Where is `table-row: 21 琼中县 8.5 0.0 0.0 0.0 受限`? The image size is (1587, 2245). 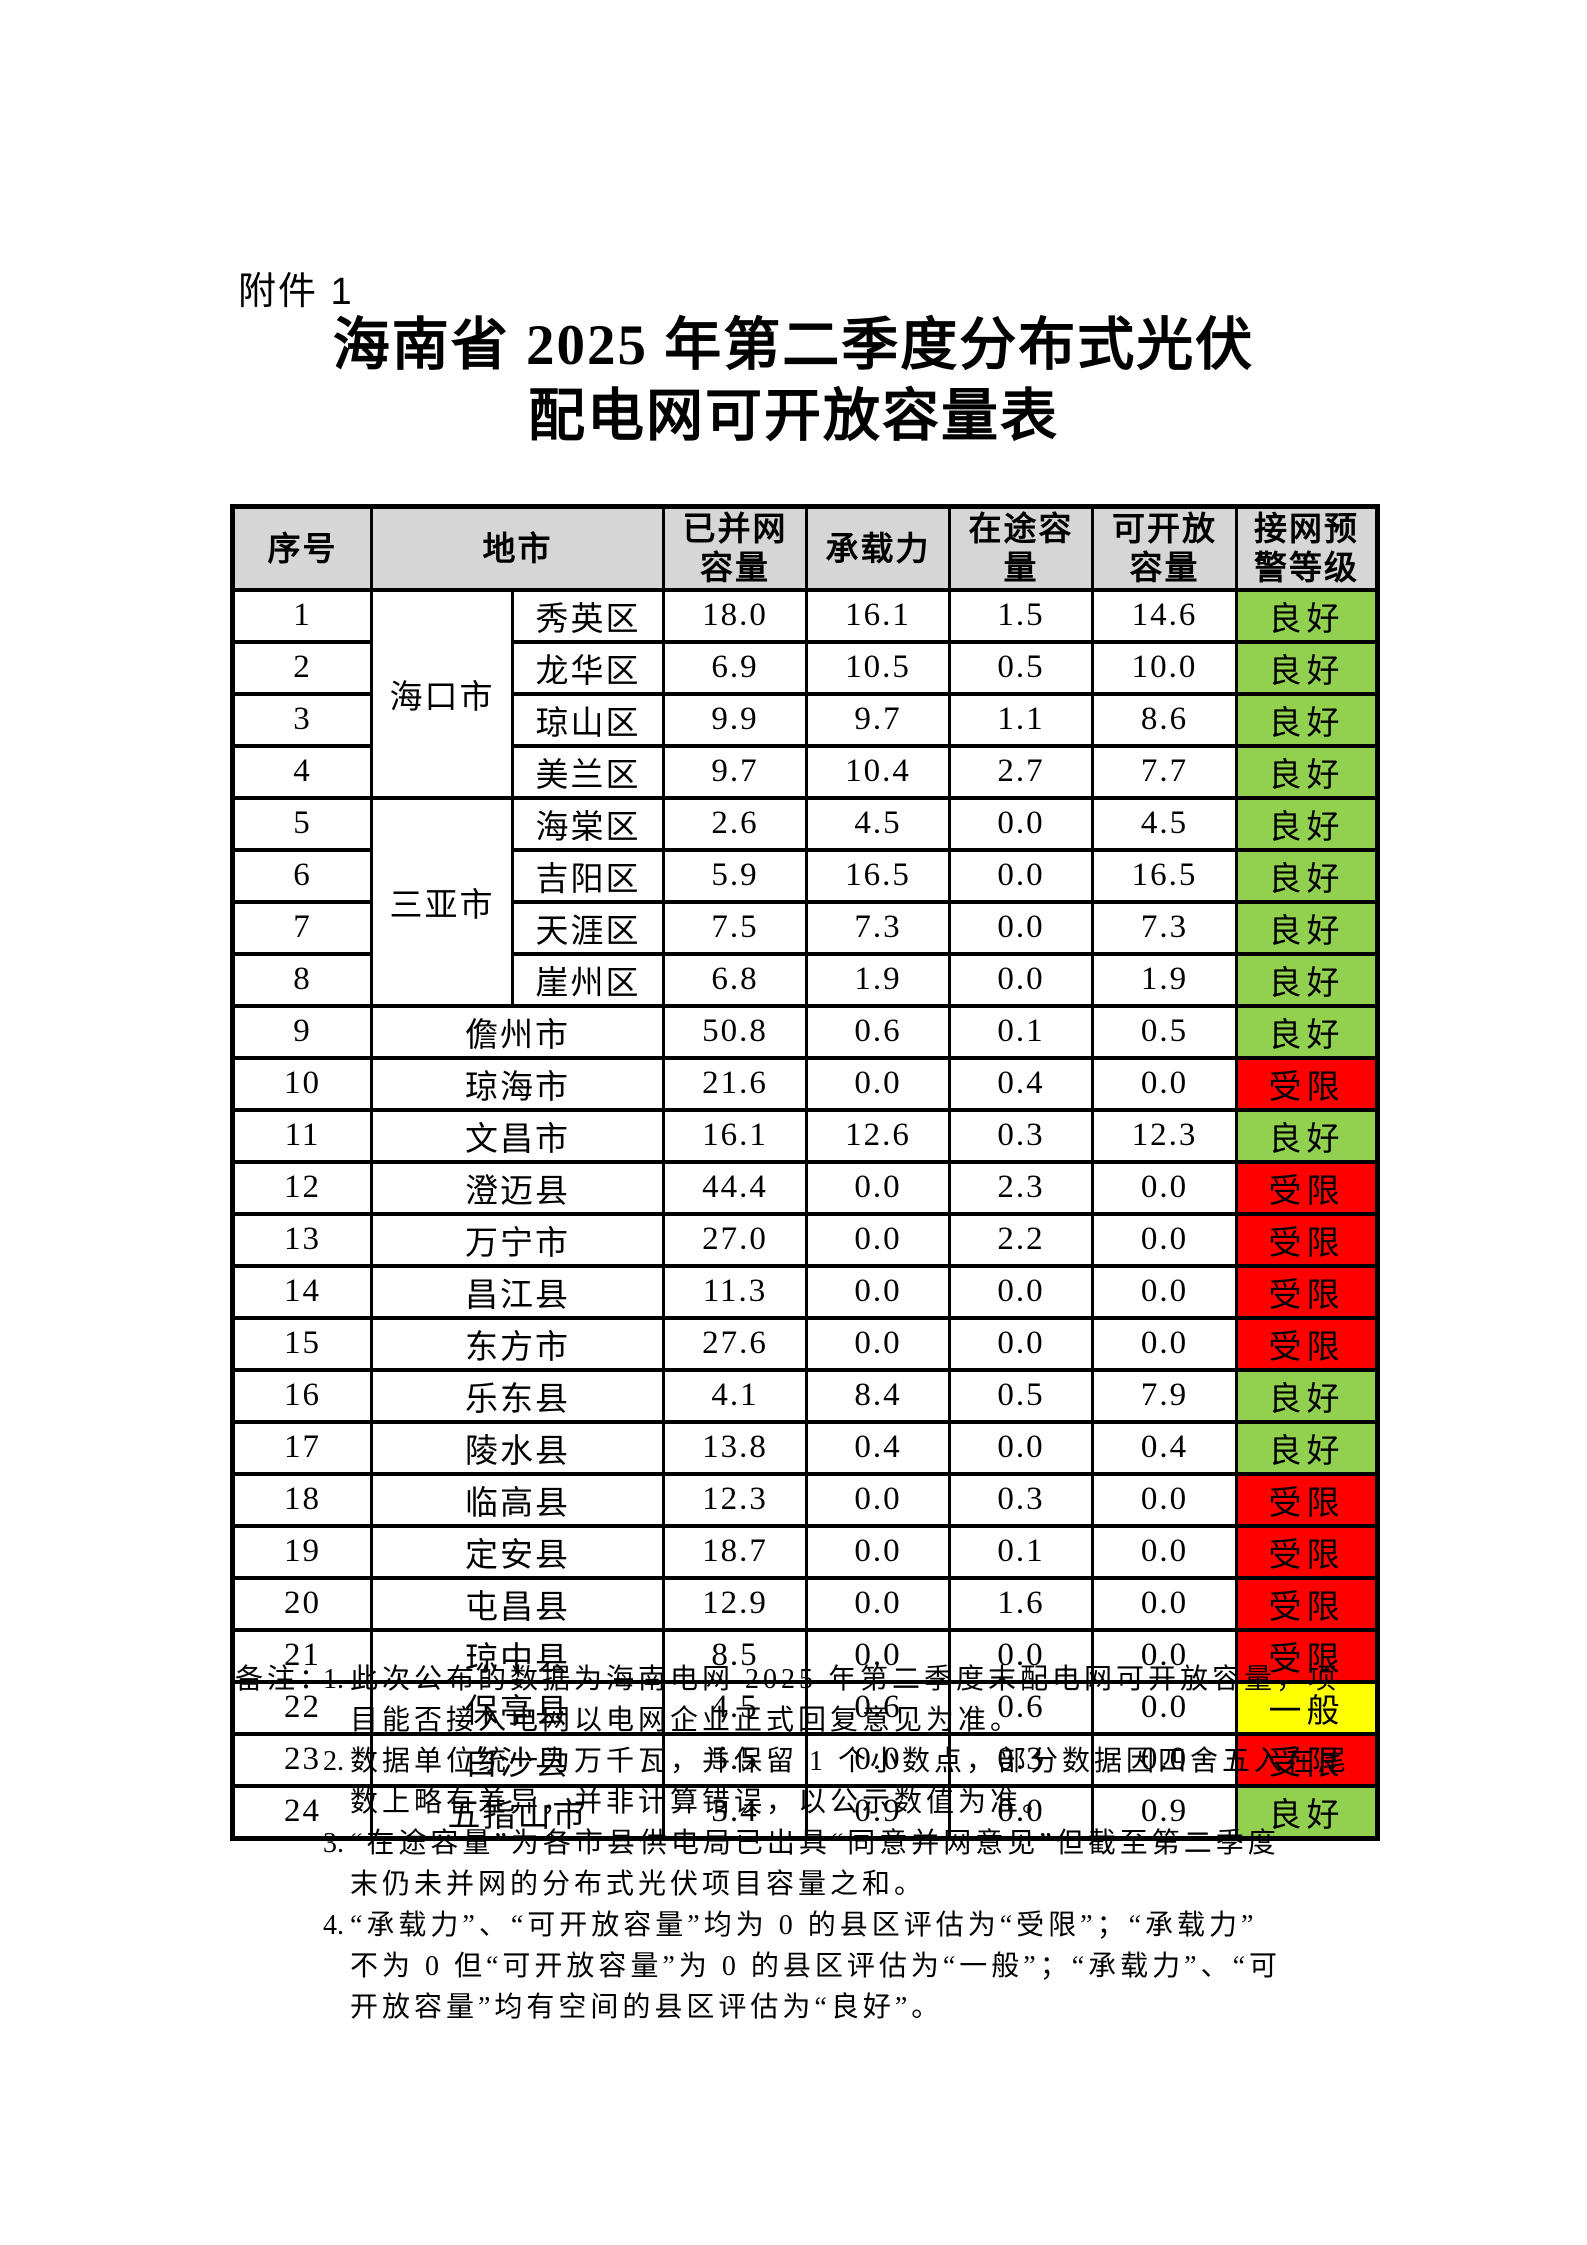
table-row: 21 琼中县 8.5 0.0 0.0 0.0 受限 is located at coordinates (805, 1655).